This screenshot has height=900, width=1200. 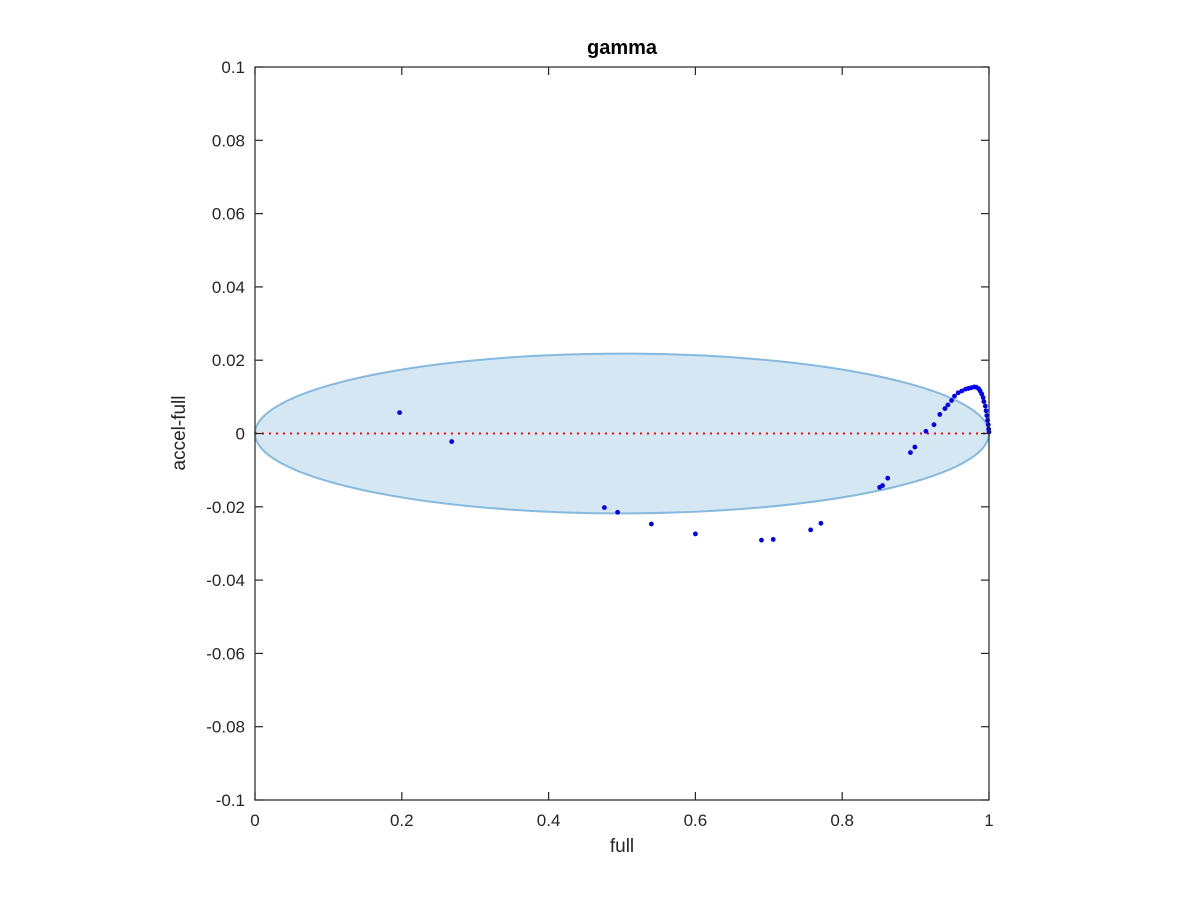 I want to click on data-points, so click(x=694, y=463).